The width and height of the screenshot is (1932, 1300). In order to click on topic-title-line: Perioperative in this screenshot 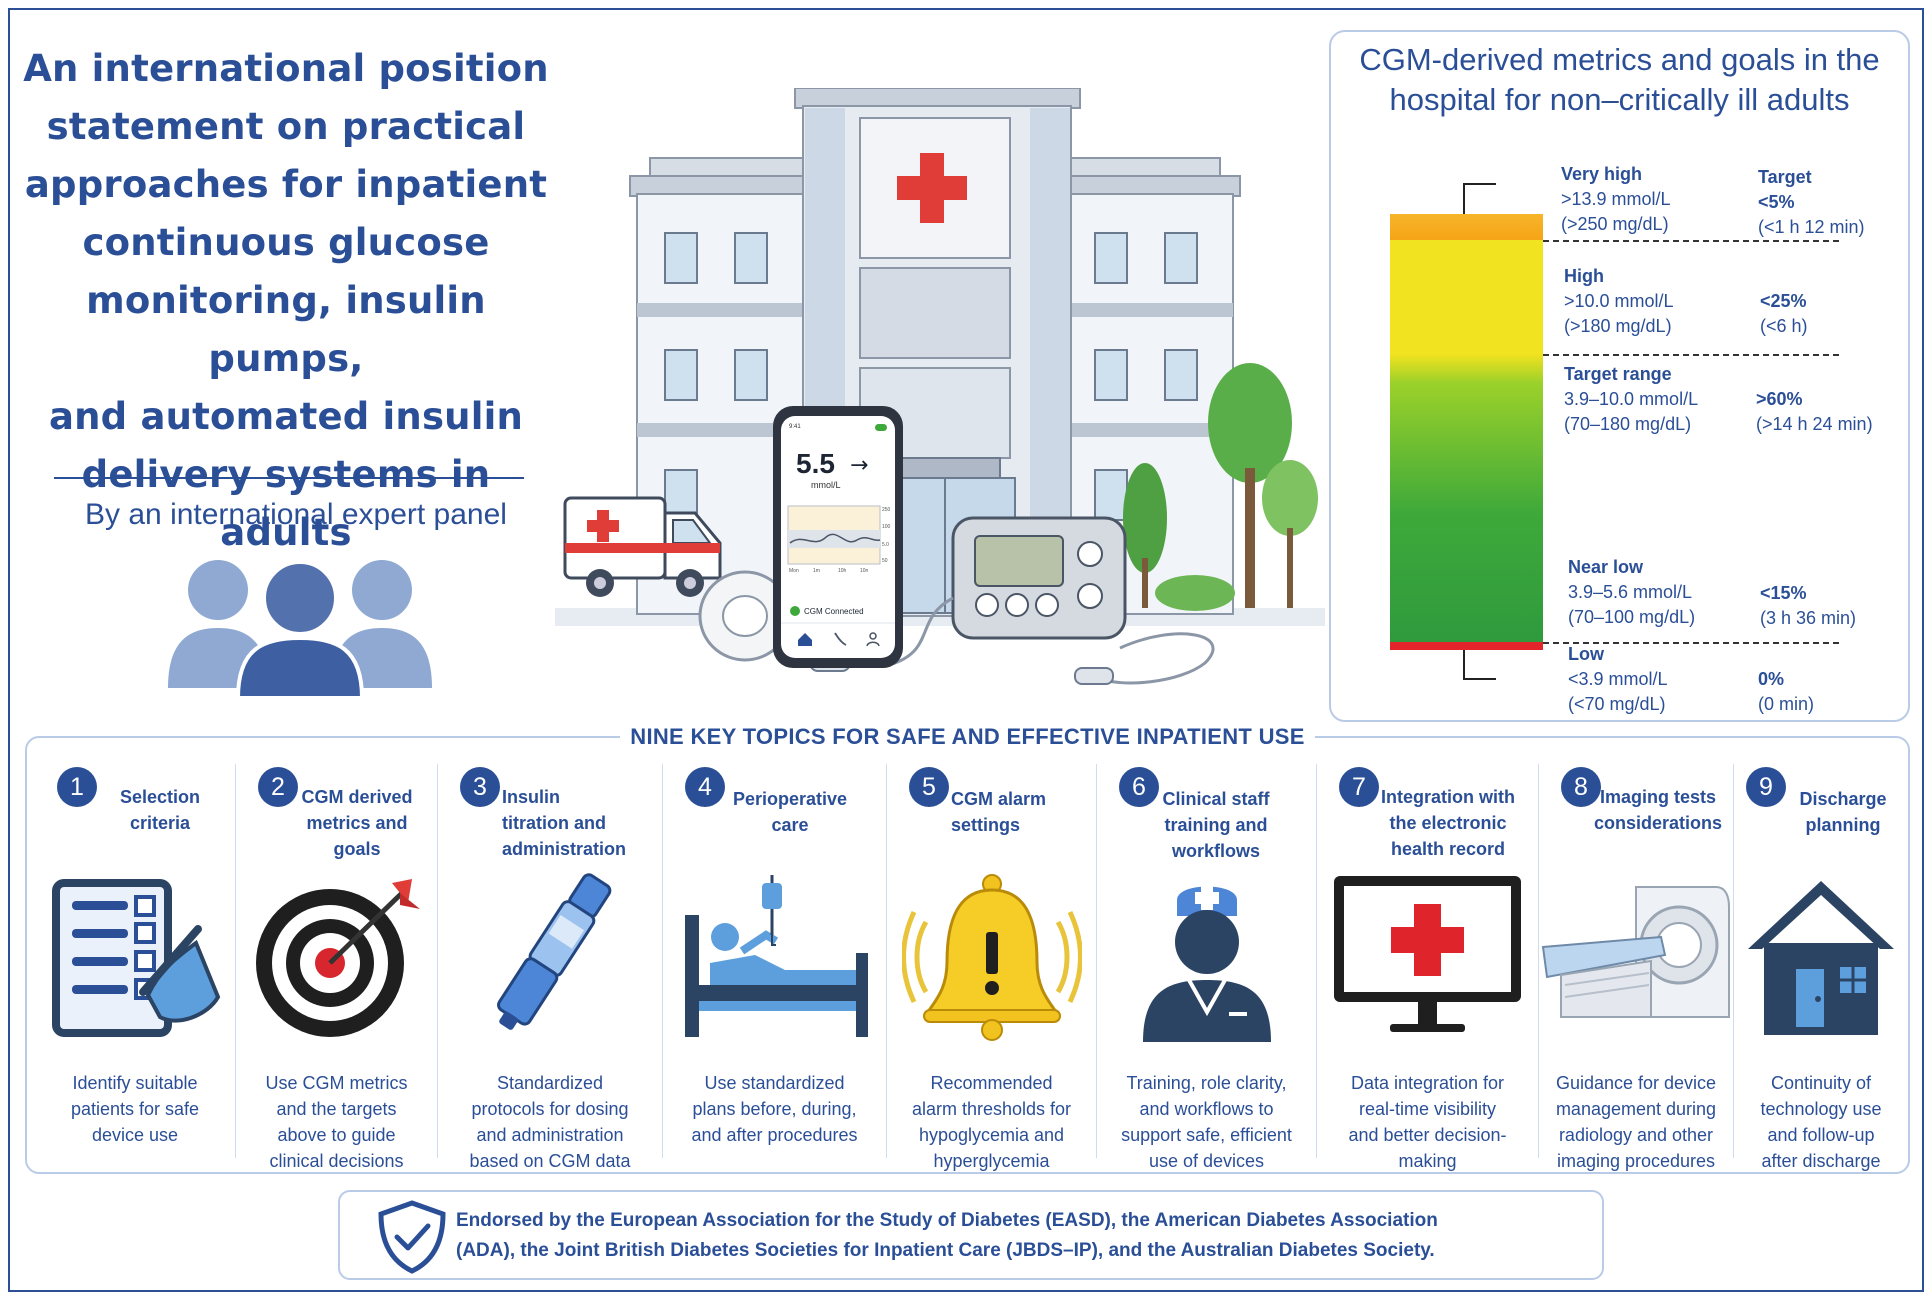, I will do `click(790, 799)`.